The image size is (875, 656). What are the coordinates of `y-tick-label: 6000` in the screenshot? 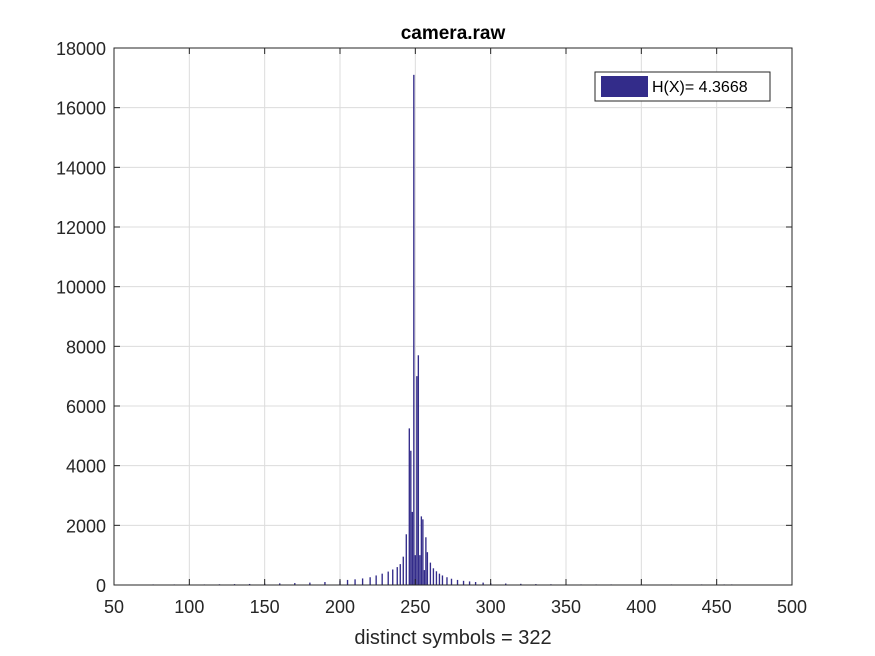 It's located at (86, 407).